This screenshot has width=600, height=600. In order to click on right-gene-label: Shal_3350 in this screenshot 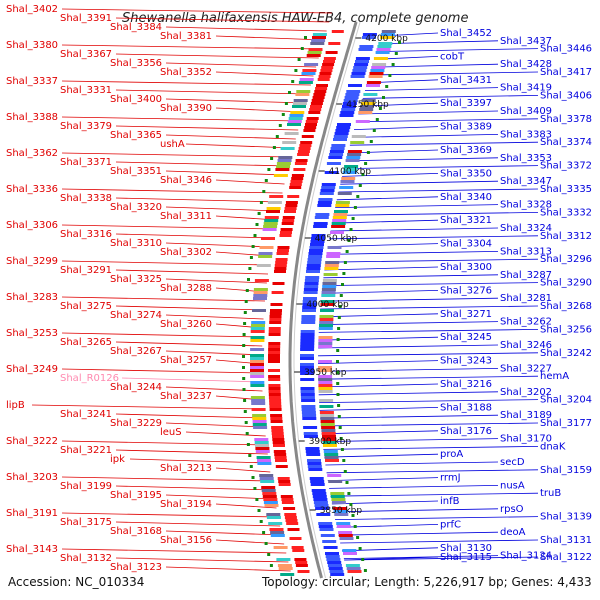, I will do `click(466, 173)`.